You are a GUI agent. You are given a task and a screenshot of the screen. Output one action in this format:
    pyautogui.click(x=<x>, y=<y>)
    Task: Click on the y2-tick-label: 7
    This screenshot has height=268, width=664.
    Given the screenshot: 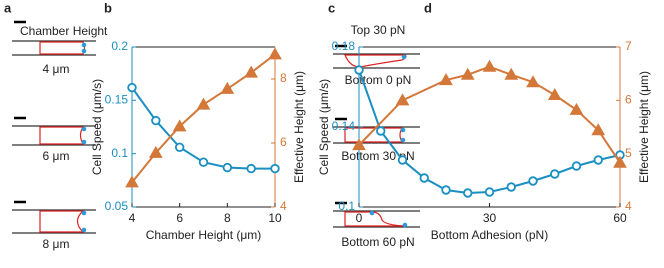 What is the action you would take?
    pyautogui.click(x=628, y=46)
    